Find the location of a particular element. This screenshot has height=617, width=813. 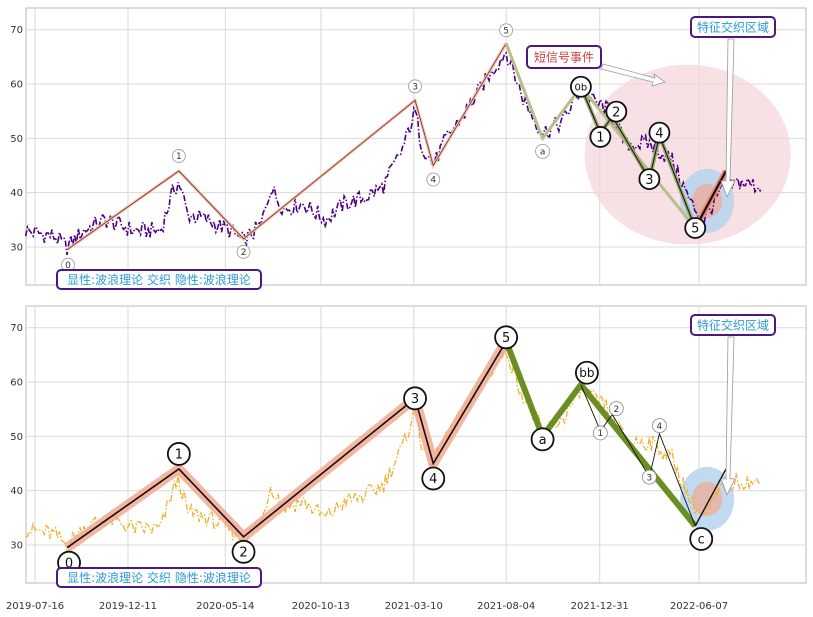

wave-label-b-circle is located at coordinates (586, 372).